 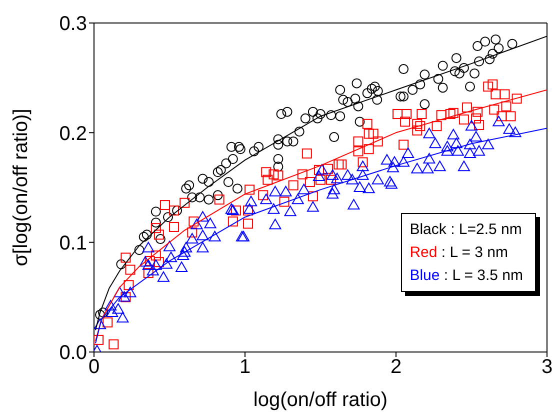 I want to click on x-tick-label: 1, so click(x=245, y=367).